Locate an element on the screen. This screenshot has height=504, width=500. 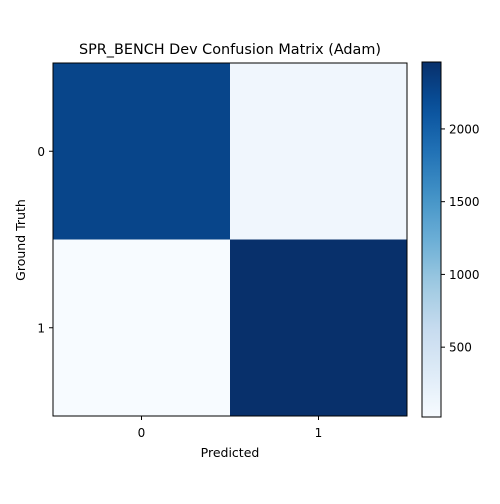
chart-title: SPR_BENCH Dev Confusion Matrix (Adam) is located at coordinates (230, 50).